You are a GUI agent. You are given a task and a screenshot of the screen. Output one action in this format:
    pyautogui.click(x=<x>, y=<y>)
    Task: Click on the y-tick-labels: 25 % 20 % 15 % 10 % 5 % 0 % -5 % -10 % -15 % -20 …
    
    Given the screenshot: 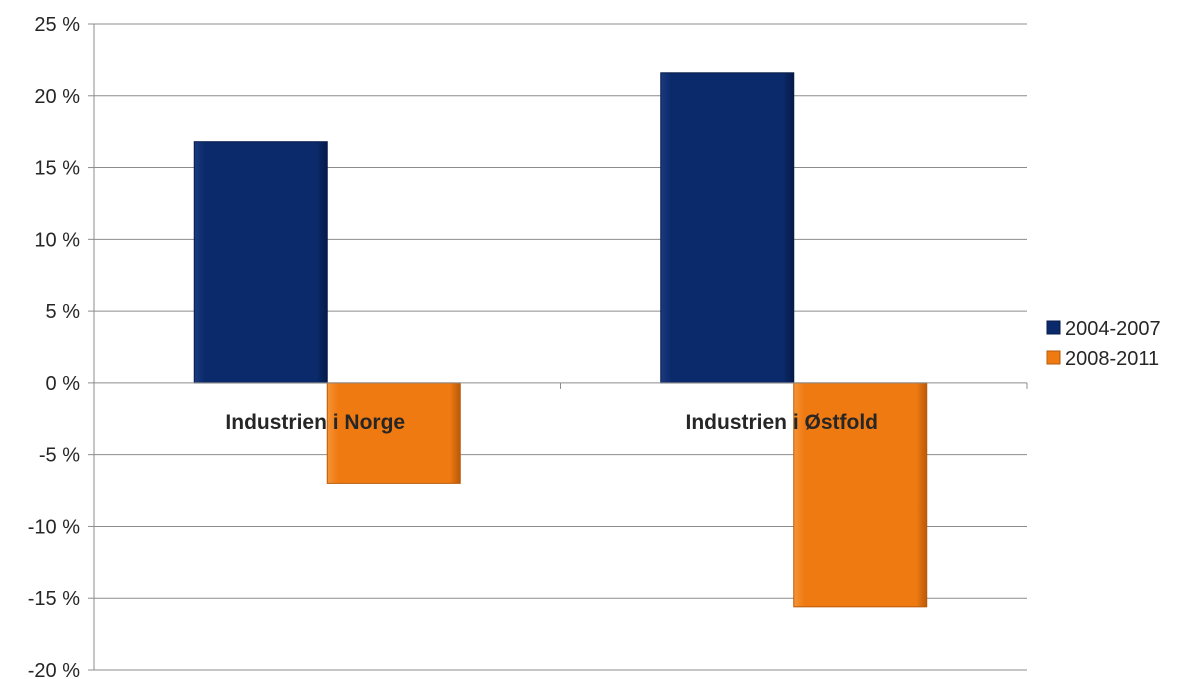 What is the action you would take?
    pyautogui.click(x=54, y=346)
    